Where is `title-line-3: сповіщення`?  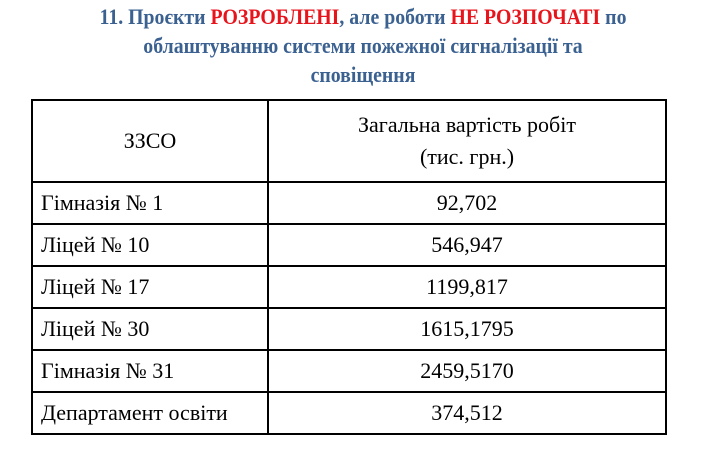 title-line-3: сповіщення is located at coordinates (363, 74).